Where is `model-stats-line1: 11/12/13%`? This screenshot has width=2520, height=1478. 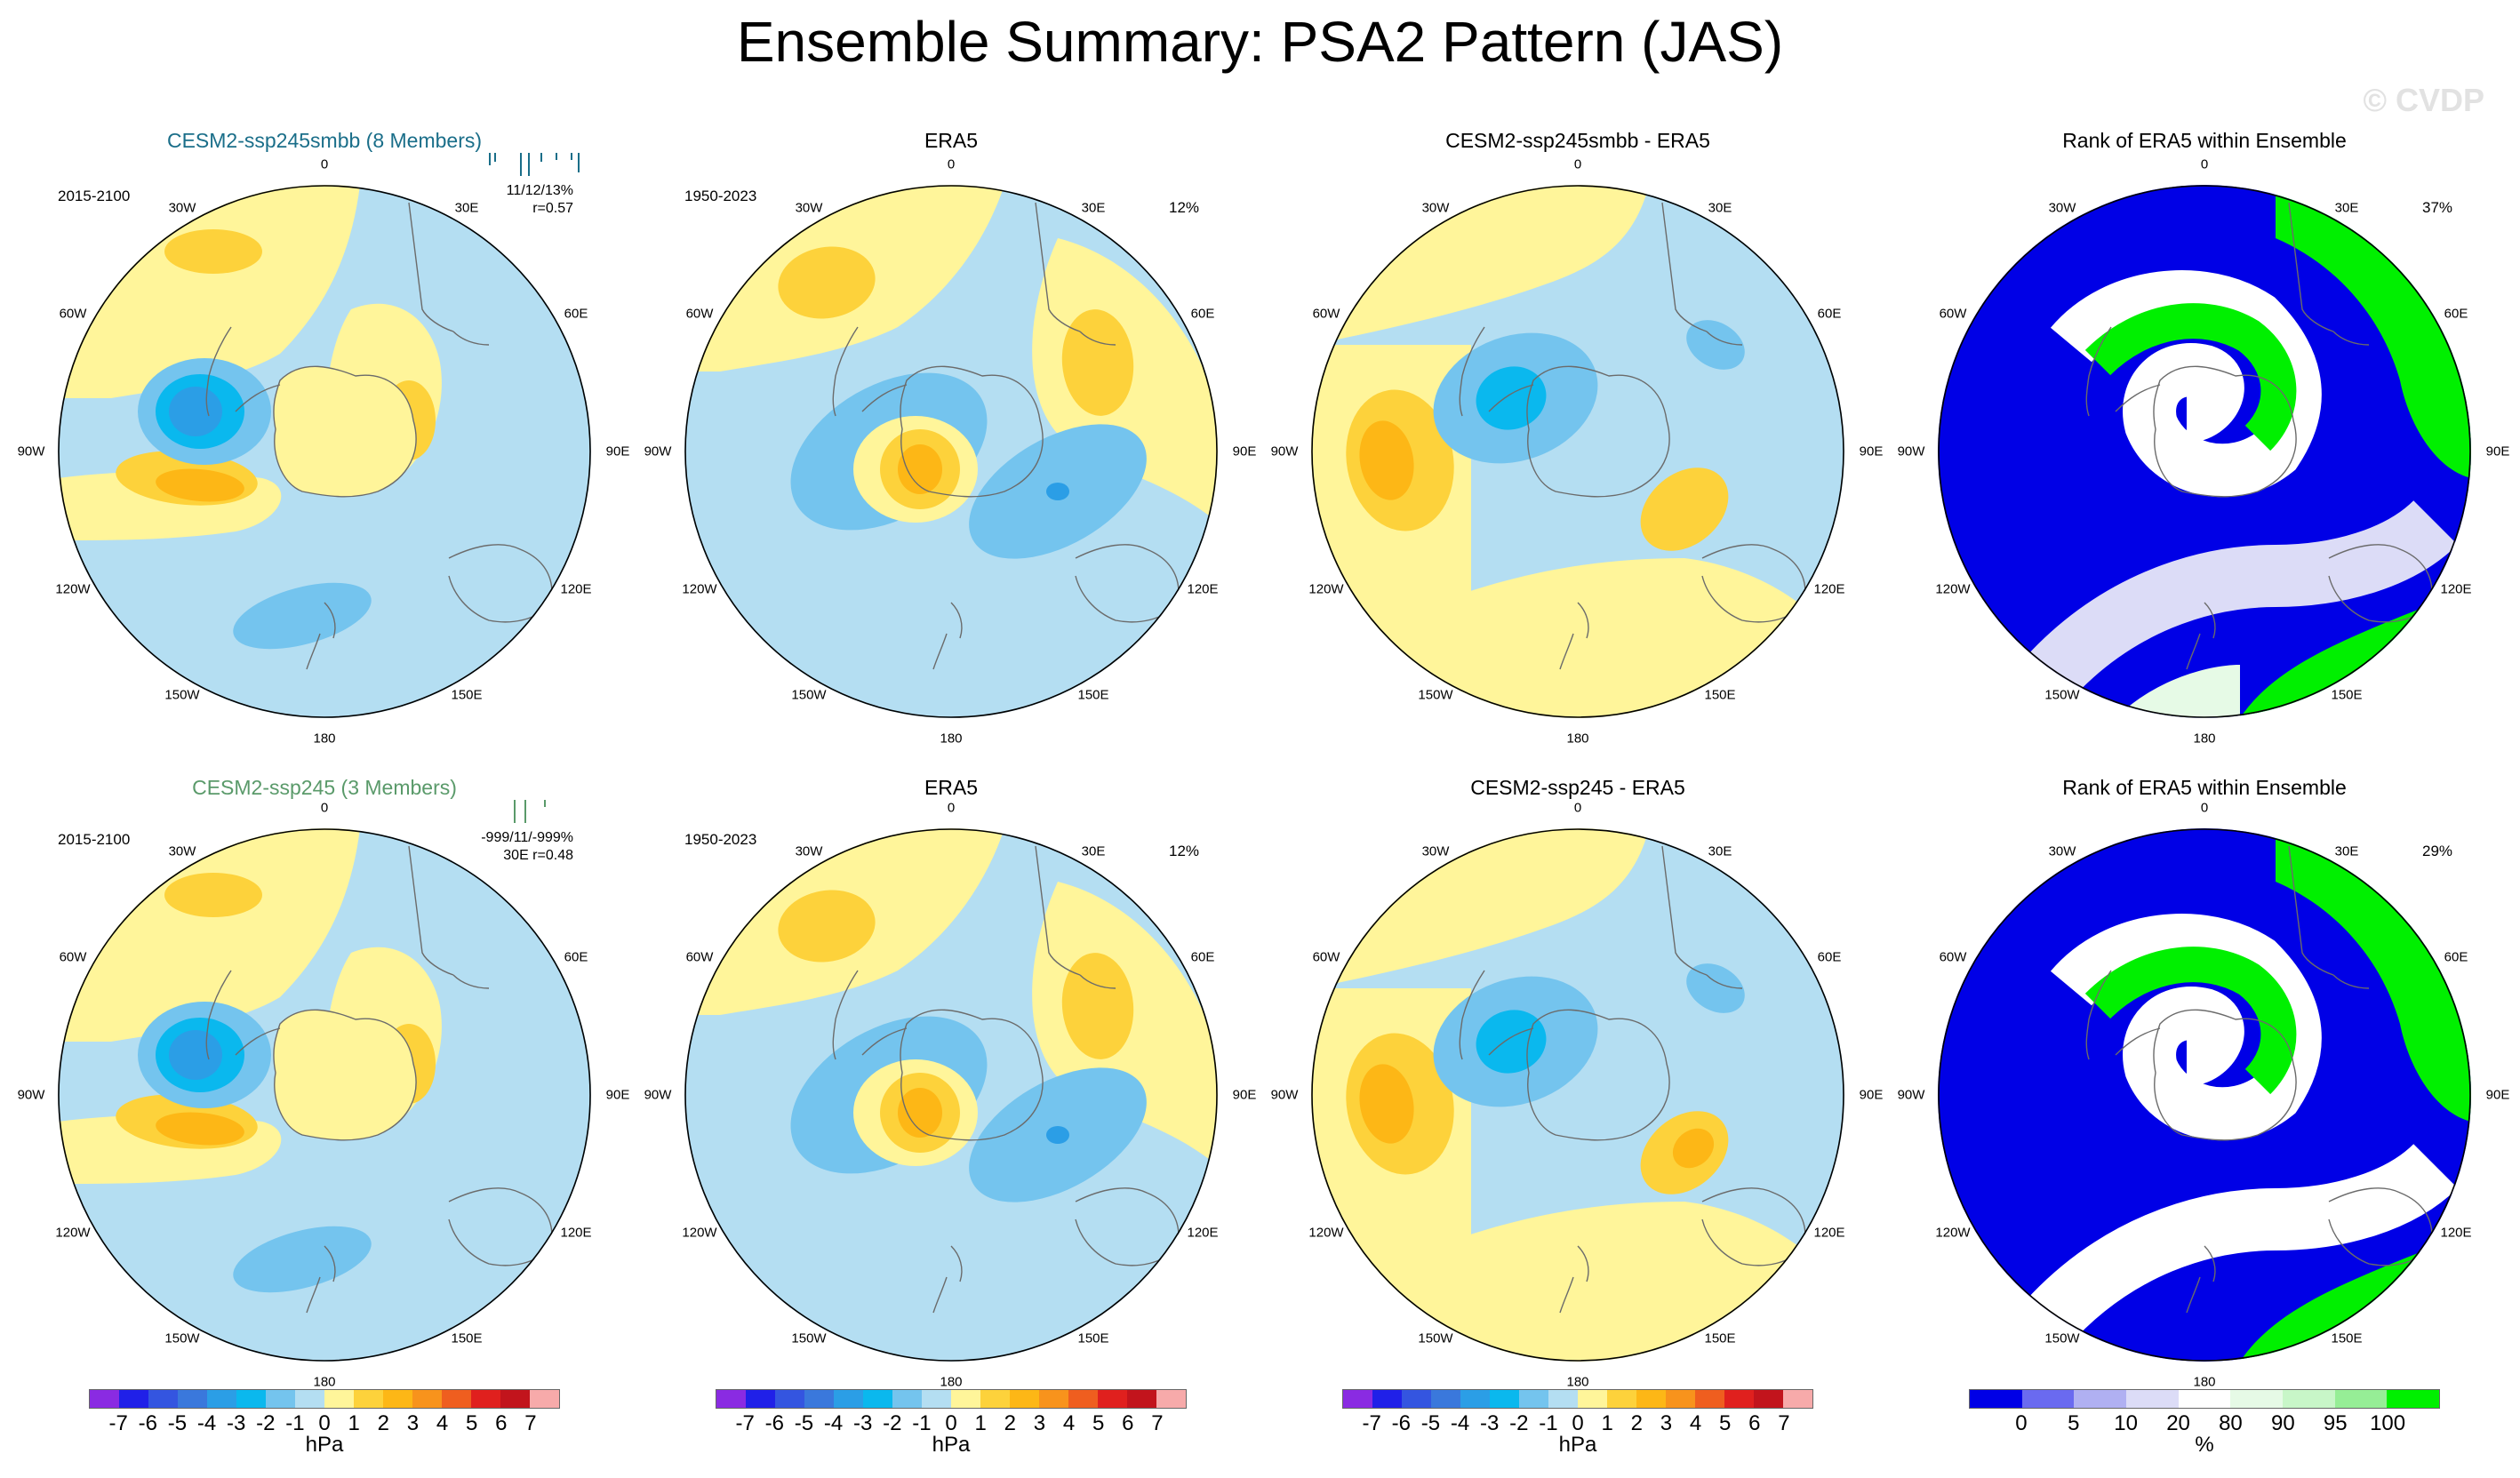 model-stats-line1: 11/12/13% is located at coordinates (539, 190).